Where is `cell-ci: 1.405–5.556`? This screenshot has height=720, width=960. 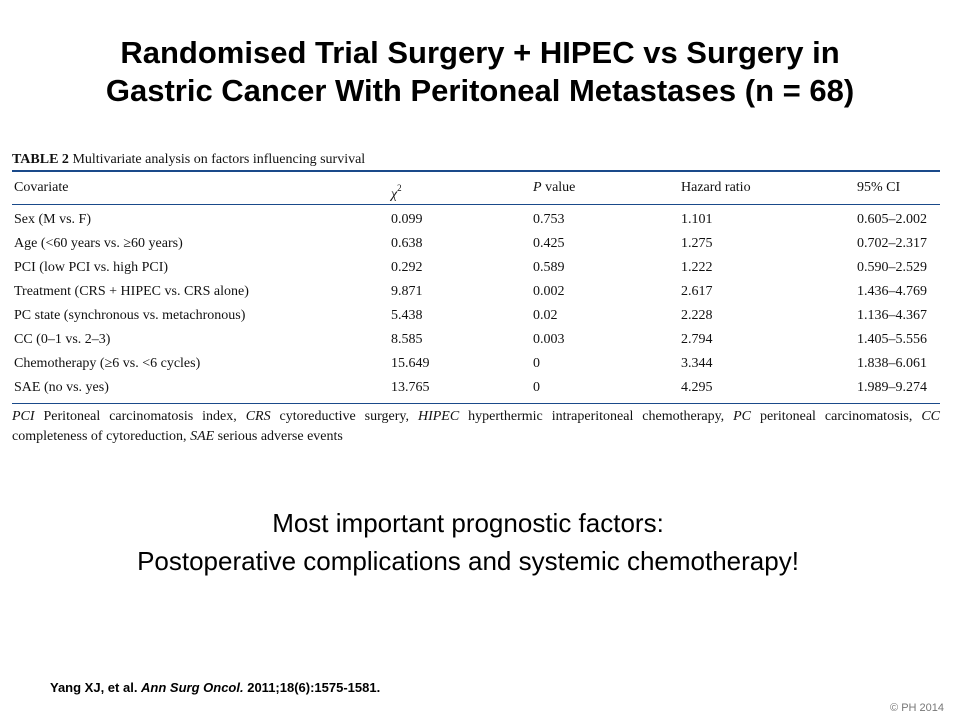
cell-ci: 1.405–5.556 is located at coordinates (892, 339).